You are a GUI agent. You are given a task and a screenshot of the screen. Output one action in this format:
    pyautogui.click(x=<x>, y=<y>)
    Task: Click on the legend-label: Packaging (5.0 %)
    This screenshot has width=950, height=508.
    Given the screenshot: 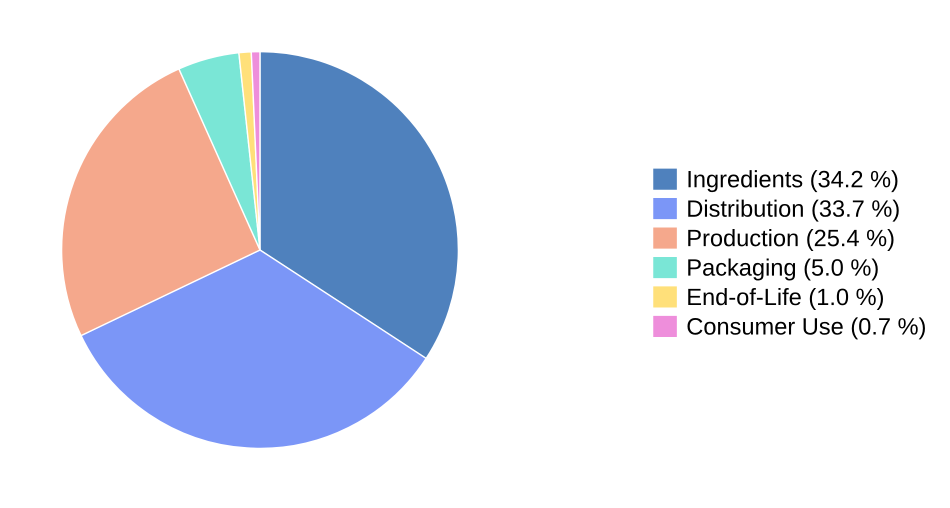 What is the action you would take?
    pyautogui.click(x=783, y=269)
    